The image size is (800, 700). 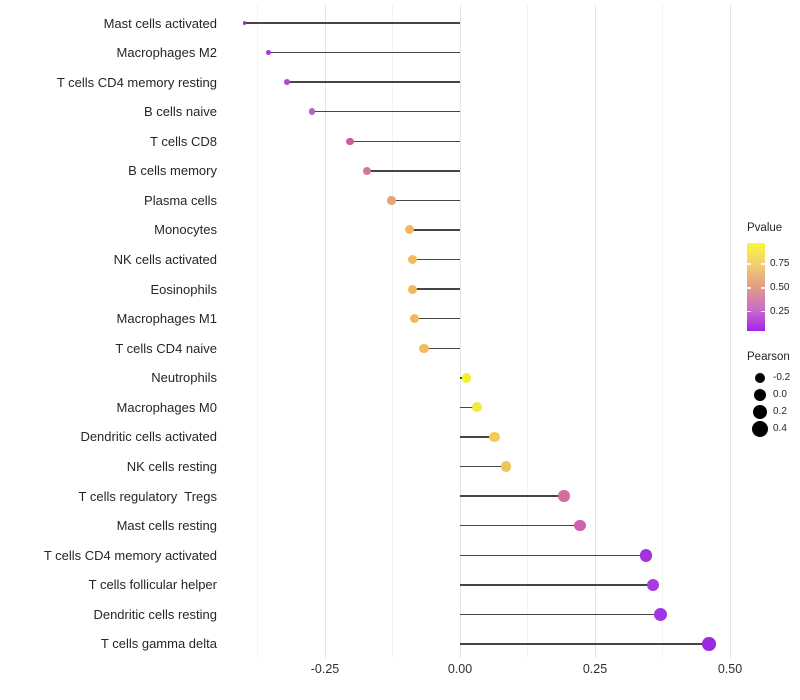 I want to click on y-axis-label: Macrophages M0, so click(x=166, y=407).